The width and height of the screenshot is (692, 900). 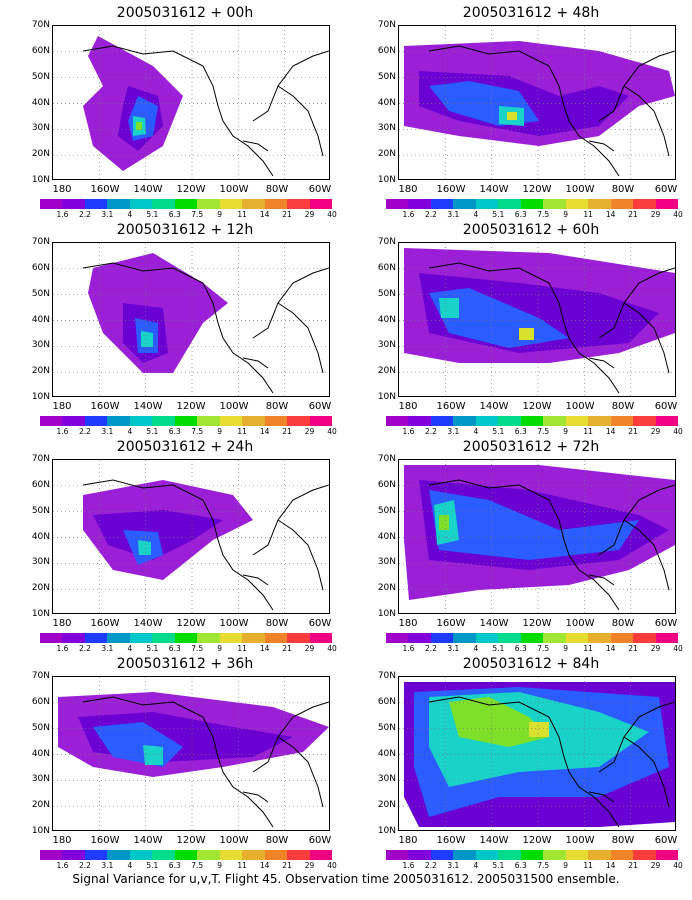 What do you see at coordinates (386, 562) in the screenshot?
I see `latitude-label: 30N` at bounding box center [386, 562].